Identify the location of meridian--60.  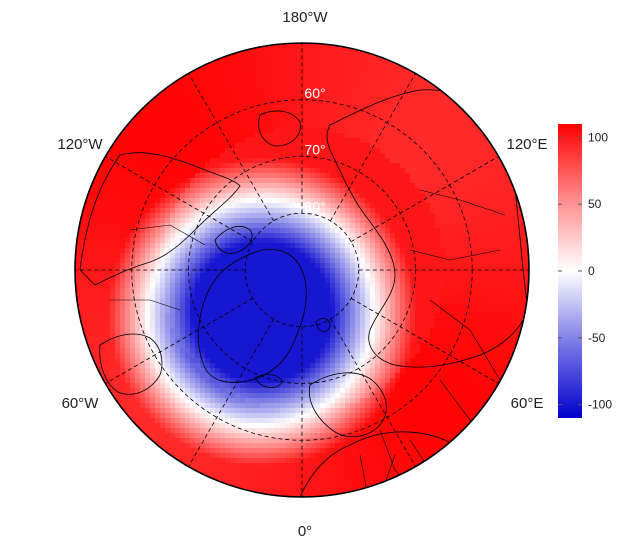
(179, 341).